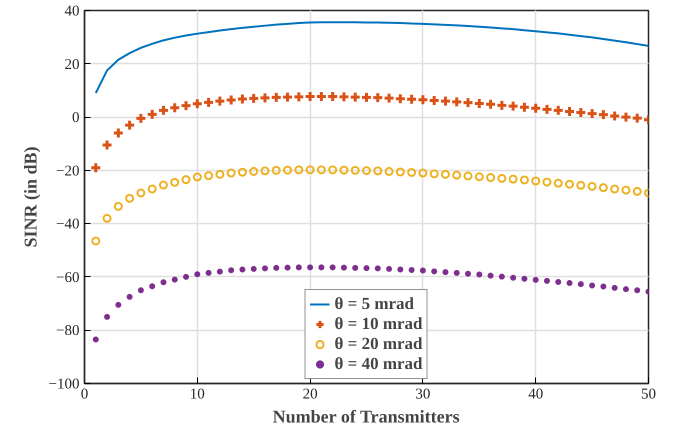 Image resolution: width=686 pixels, height=447 pixels. I want to click on legend-label: θ = 10 mrad, so click(378, 324).